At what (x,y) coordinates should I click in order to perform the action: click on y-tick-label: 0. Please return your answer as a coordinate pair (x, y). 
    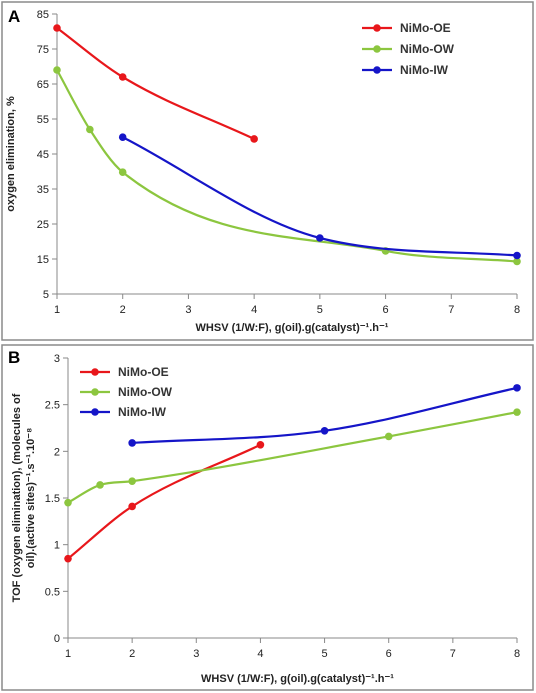
    Looking at the image, I should click on (57, 639).